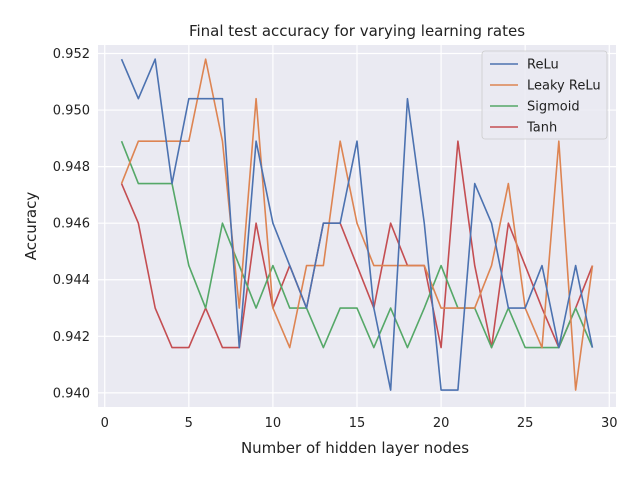 This screenshot has width=640, height=480. What do you see at coordinates (71, 54) in the screenshot?
I see `y-tick-label: 0.952` at bounding box center [71, 54].